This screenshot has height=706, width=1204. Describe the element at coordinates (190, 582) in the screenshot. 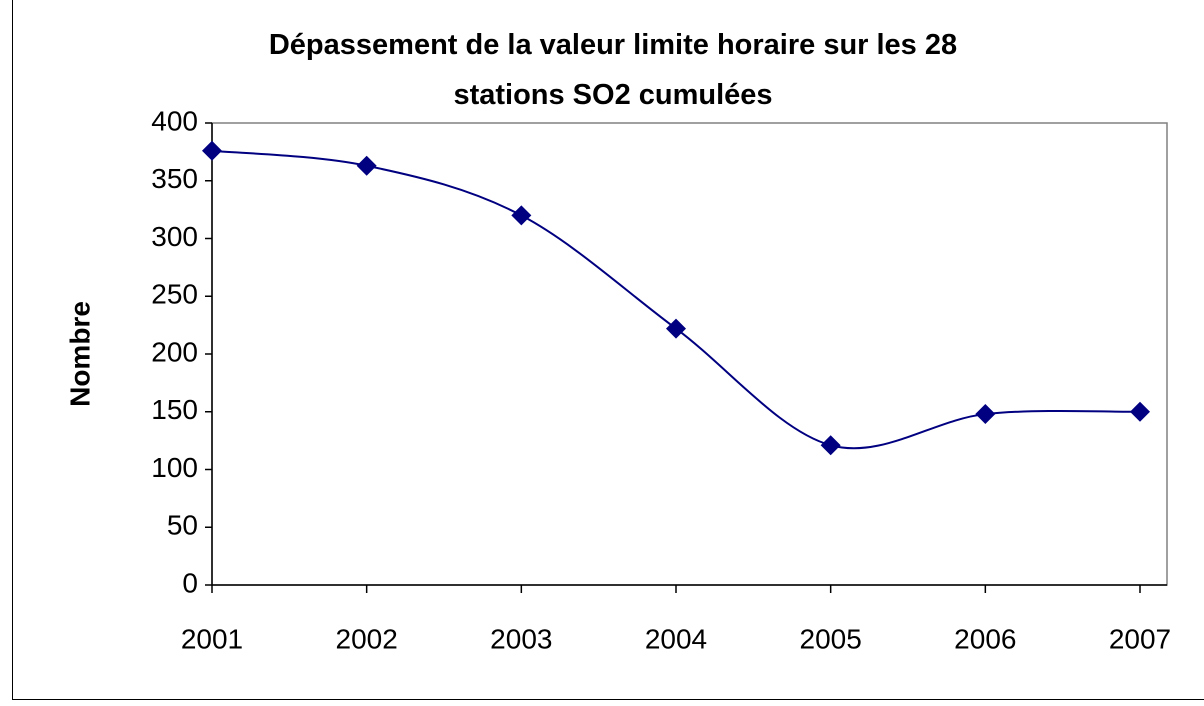

I see `y-tick-label: 0` at that location.